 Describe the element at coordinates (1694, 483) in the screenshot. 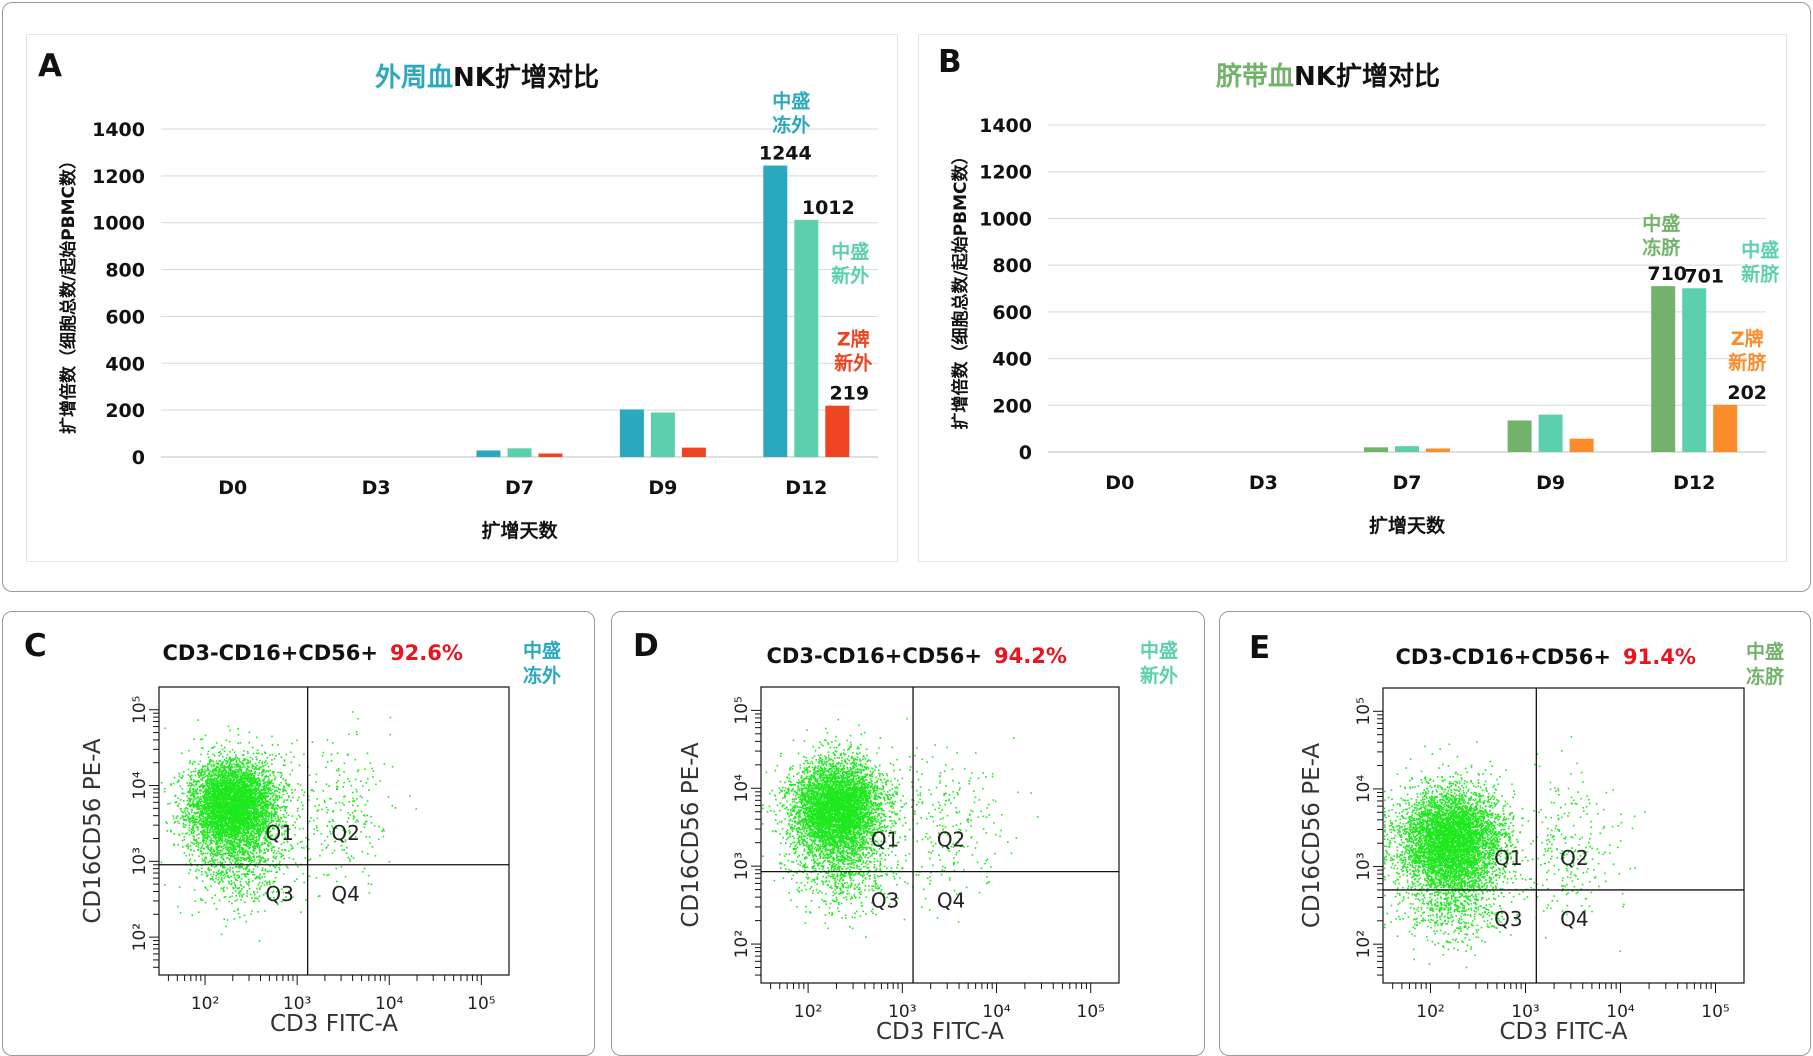

I see `x-tick-label: D12` at that location.